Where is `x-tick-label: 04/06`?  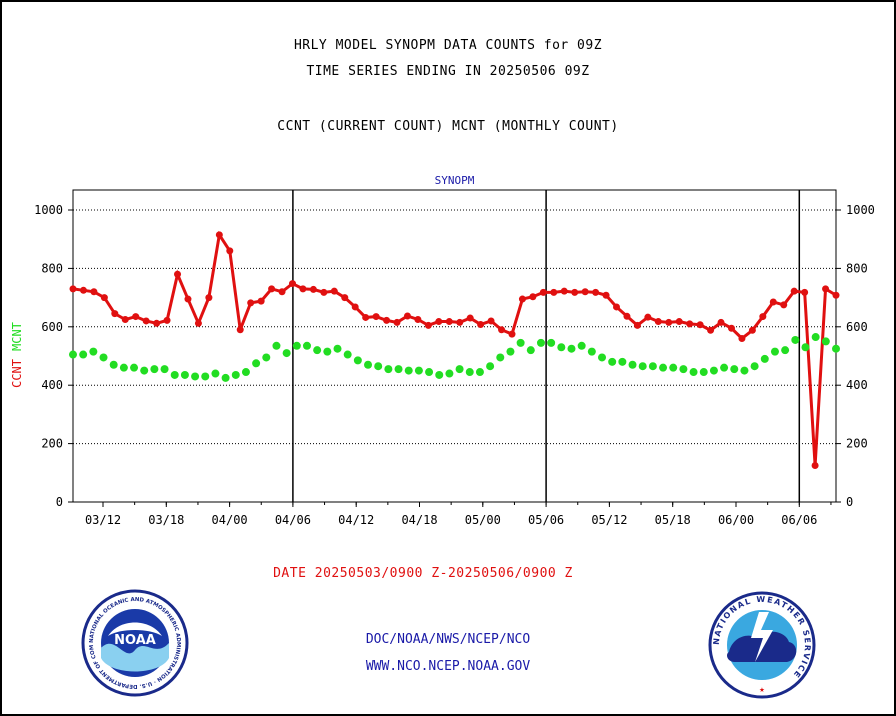
x-tick-label: 04/06 is located at coordinates (293, 520).